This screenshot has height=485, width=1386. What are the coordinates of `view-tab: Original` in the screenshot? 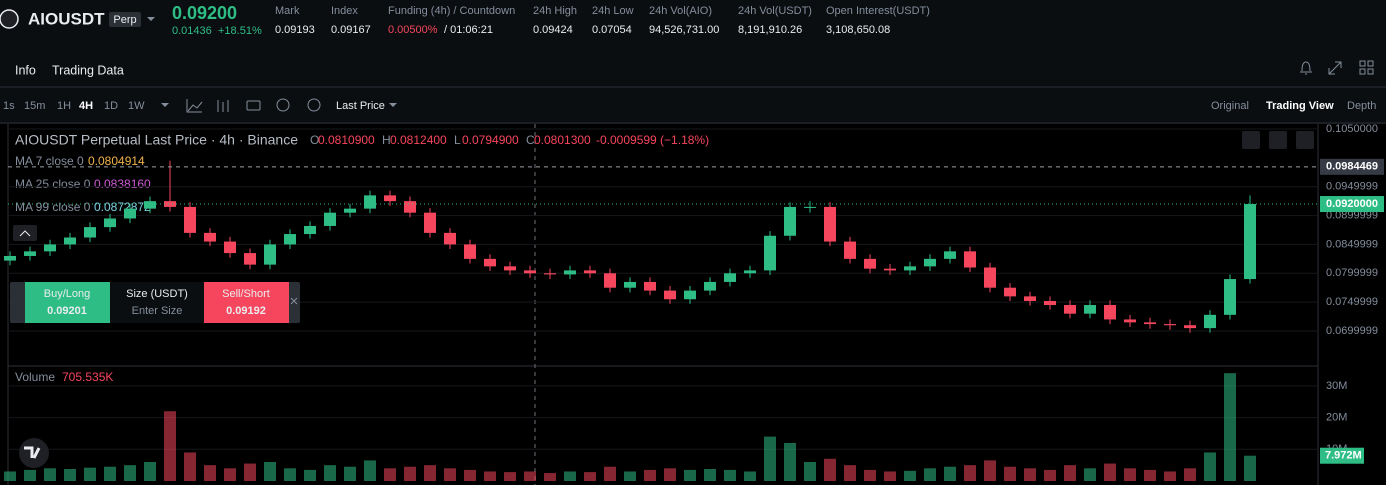 It's located at (1230, 106).